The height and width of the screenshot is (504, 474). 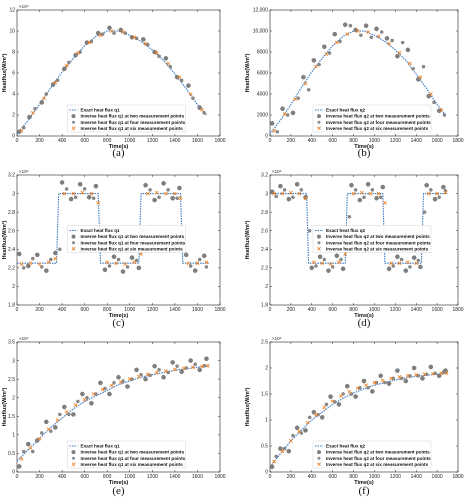 I want to click on y-tick-label: 10,000, so click(x=261, y=32).